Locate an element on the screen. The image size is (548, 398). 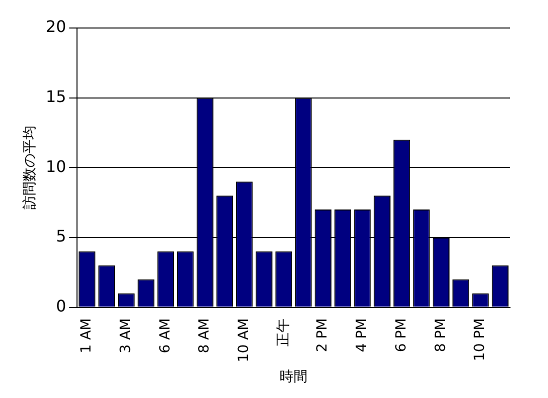
x-tick-label: 6 PM is located at coordinates (401, 335).